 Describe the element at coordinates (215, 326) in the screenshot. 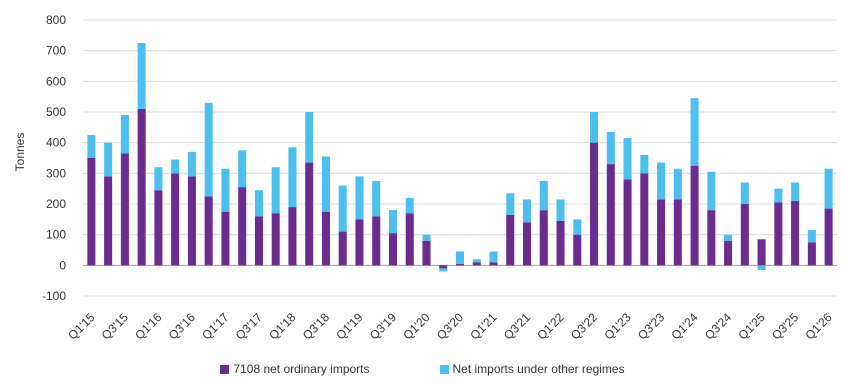

I see `x-tick-label: Q1'17` at that location.